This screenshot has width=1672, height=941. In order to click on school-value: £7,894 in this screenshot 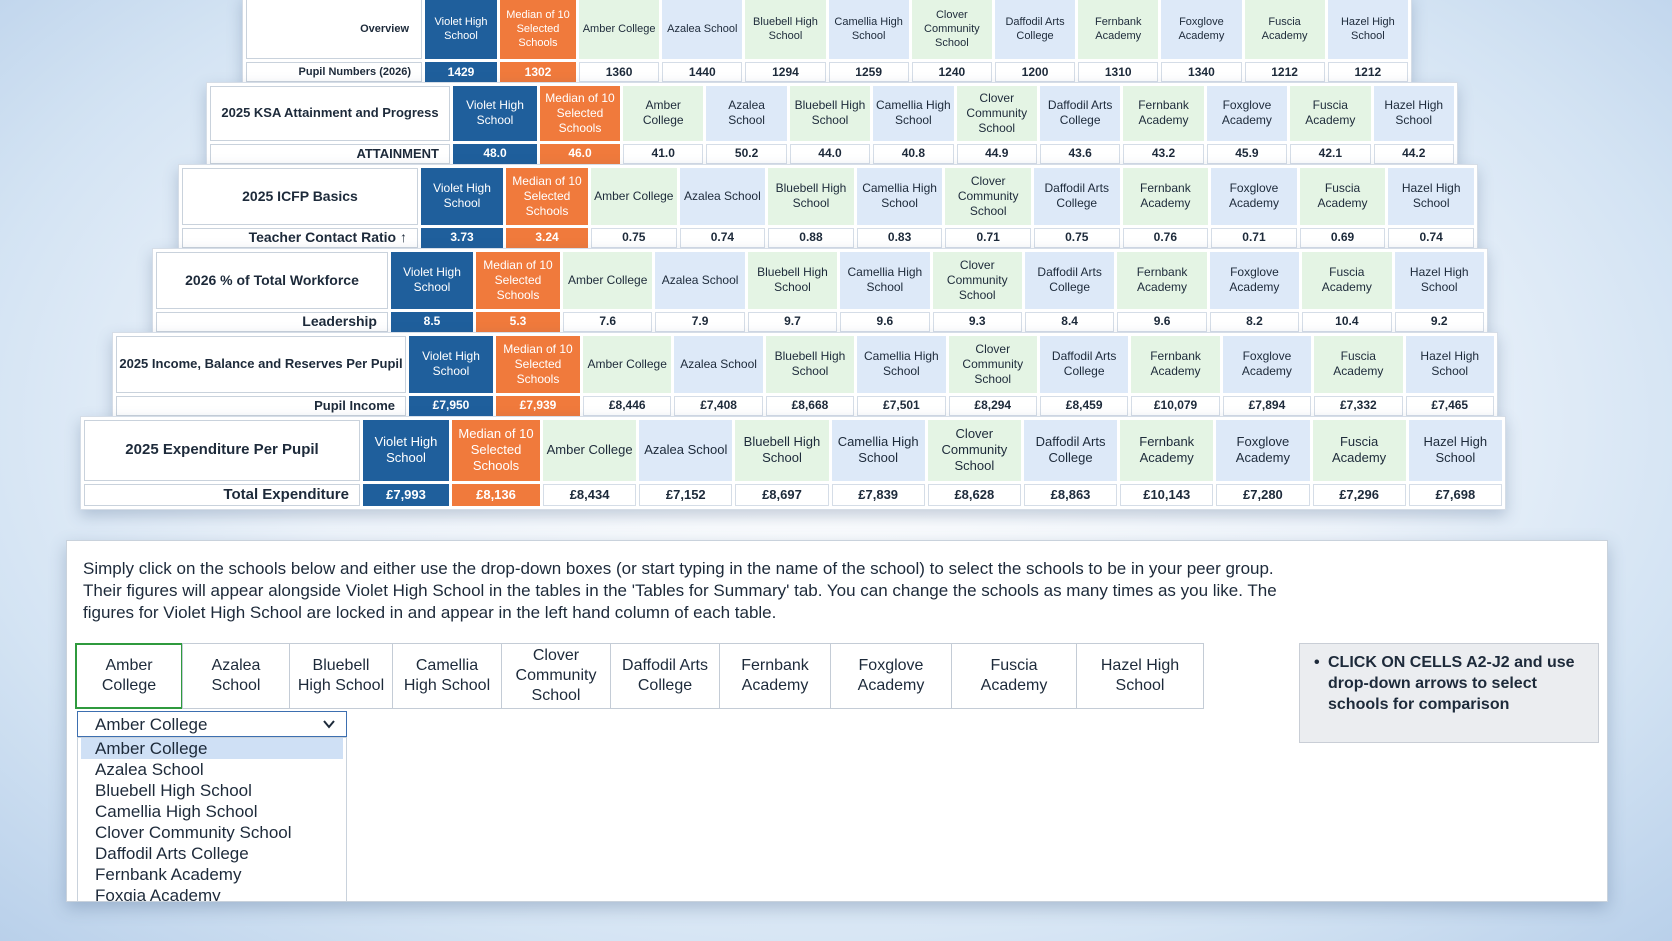, I will do `click(1267, 405)`.